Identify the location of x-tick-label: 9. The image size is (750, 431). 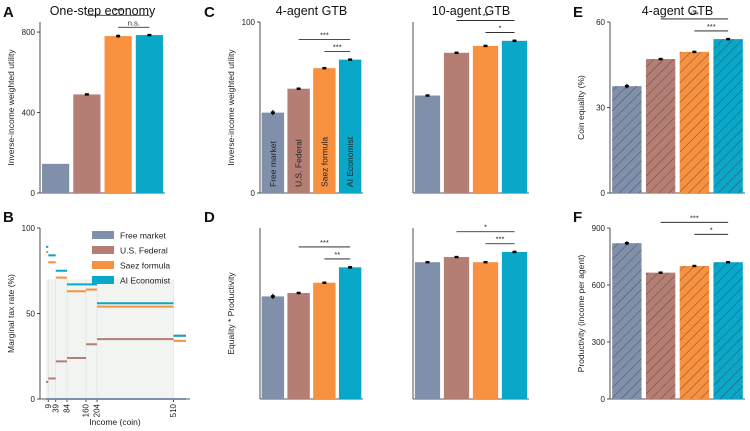
(48, 405).